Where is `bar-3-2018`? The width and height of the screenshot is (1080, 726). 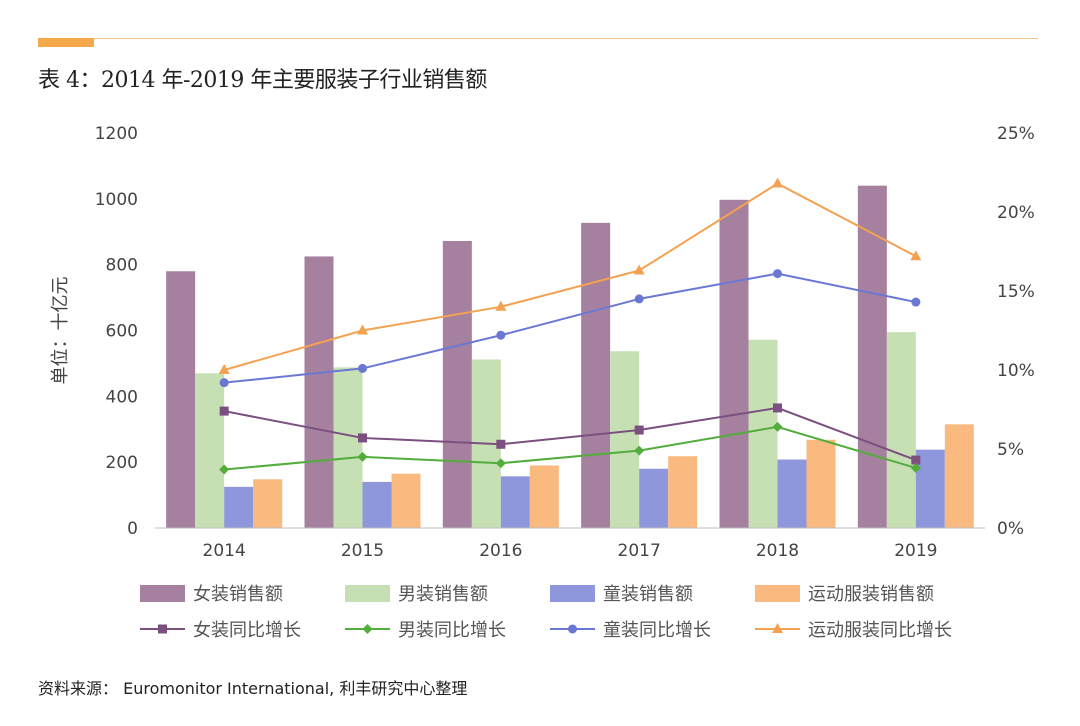
bar-3-2018 is located at coordinates (821, 483).